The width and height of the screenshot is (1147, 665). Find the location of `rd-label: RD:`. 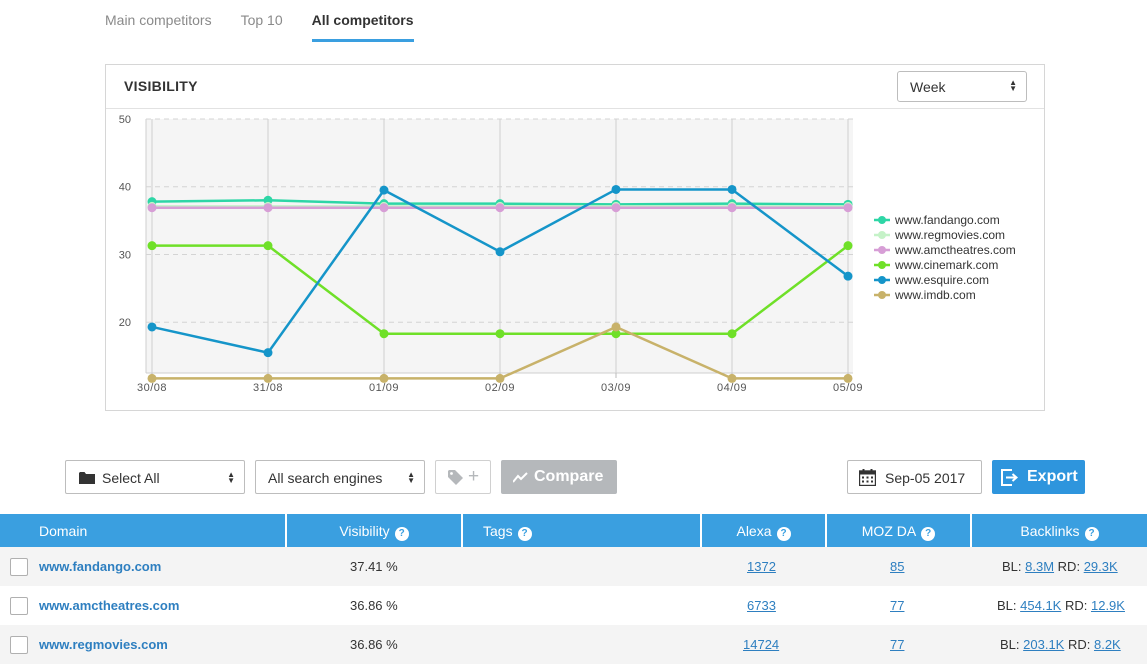

rd-label: RD: is located at coordinates (1069, 566).